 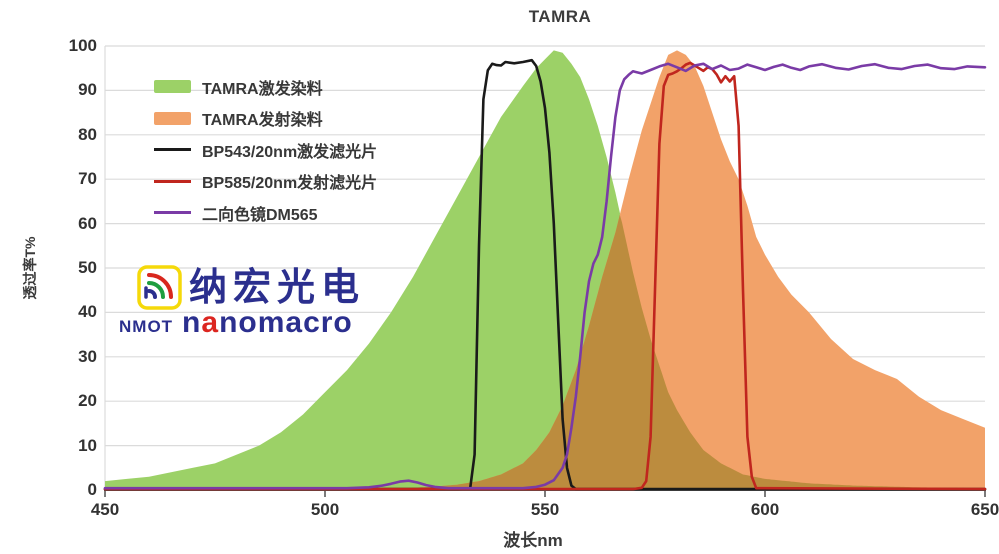 I want to click on y-tick-label: 20, so click(x=87, y=401).